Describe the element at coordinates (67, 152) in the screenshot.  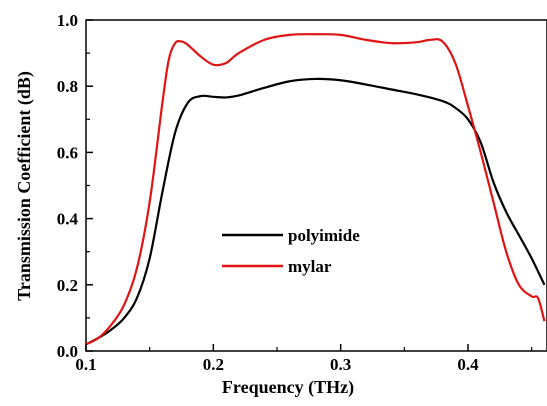
I see `y-tick-label: 0.6` at that location.